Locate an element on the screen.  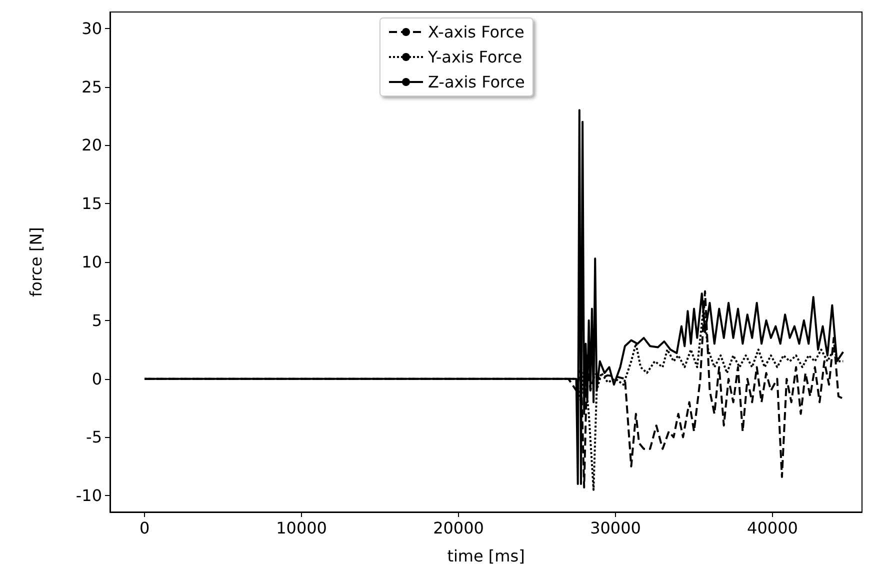
y-tick-label: -5 is located at coordinates (94, 437).